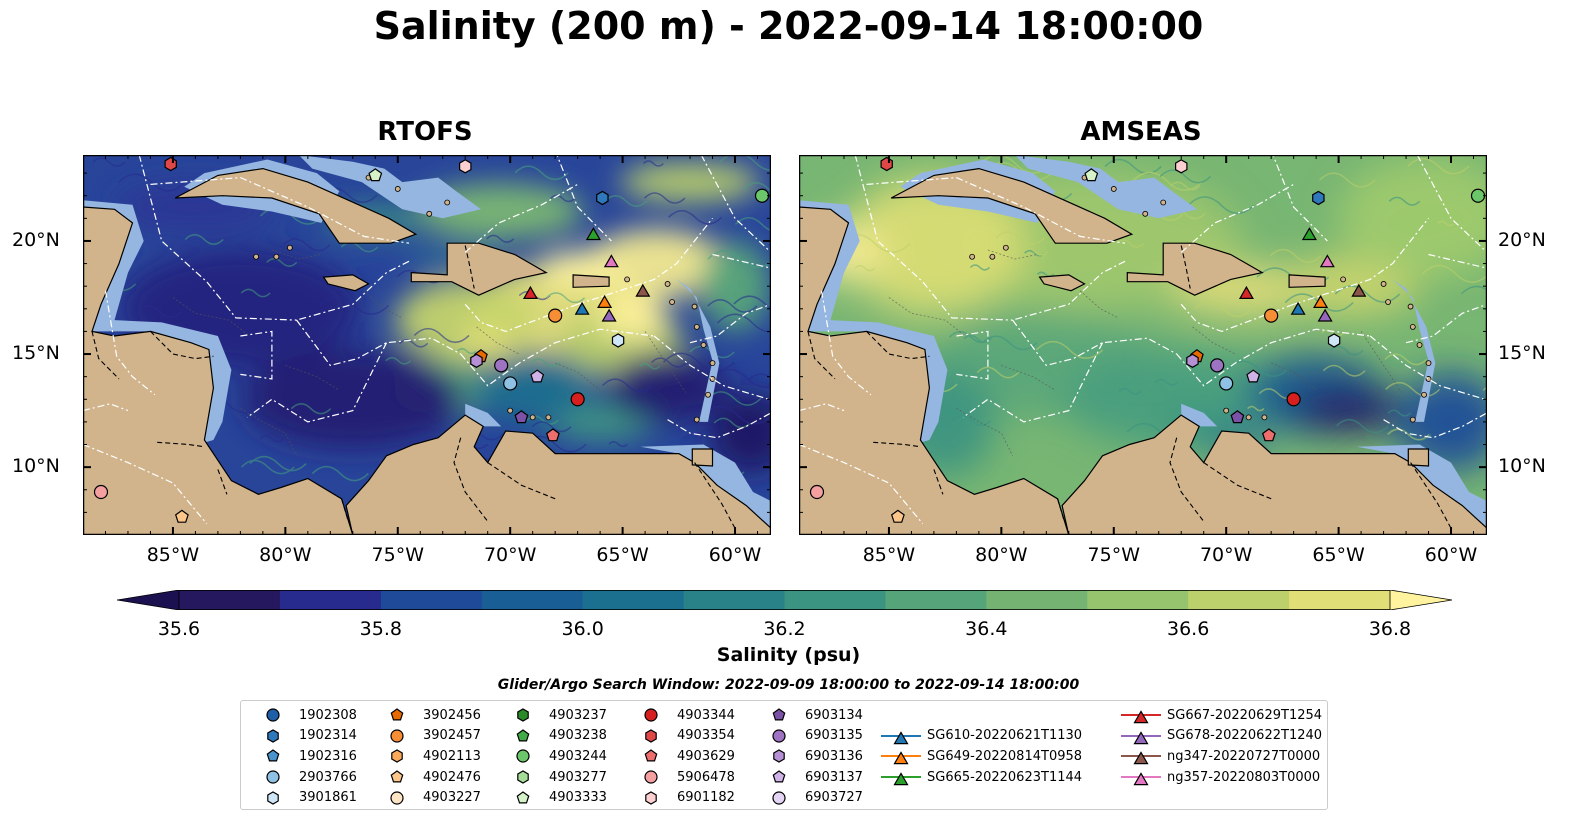 The height and width of the screenshot is (826, 1577). I want to click on legend-label: 3901861, so click(328, 798).